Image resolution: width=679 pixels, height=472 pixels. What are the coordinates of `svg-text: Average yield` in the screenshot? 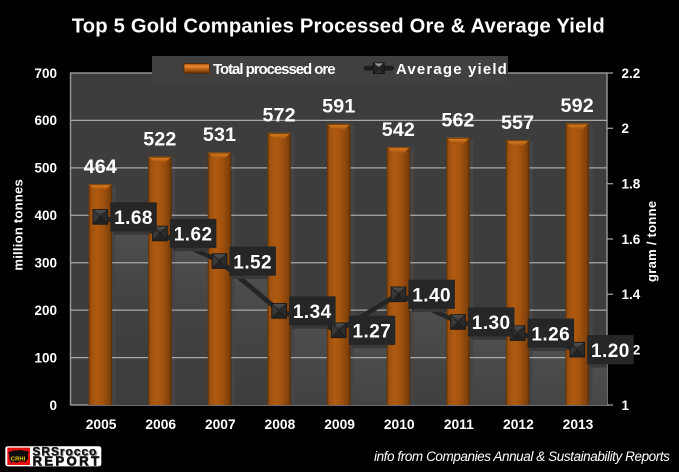 It's located at (452, 69).